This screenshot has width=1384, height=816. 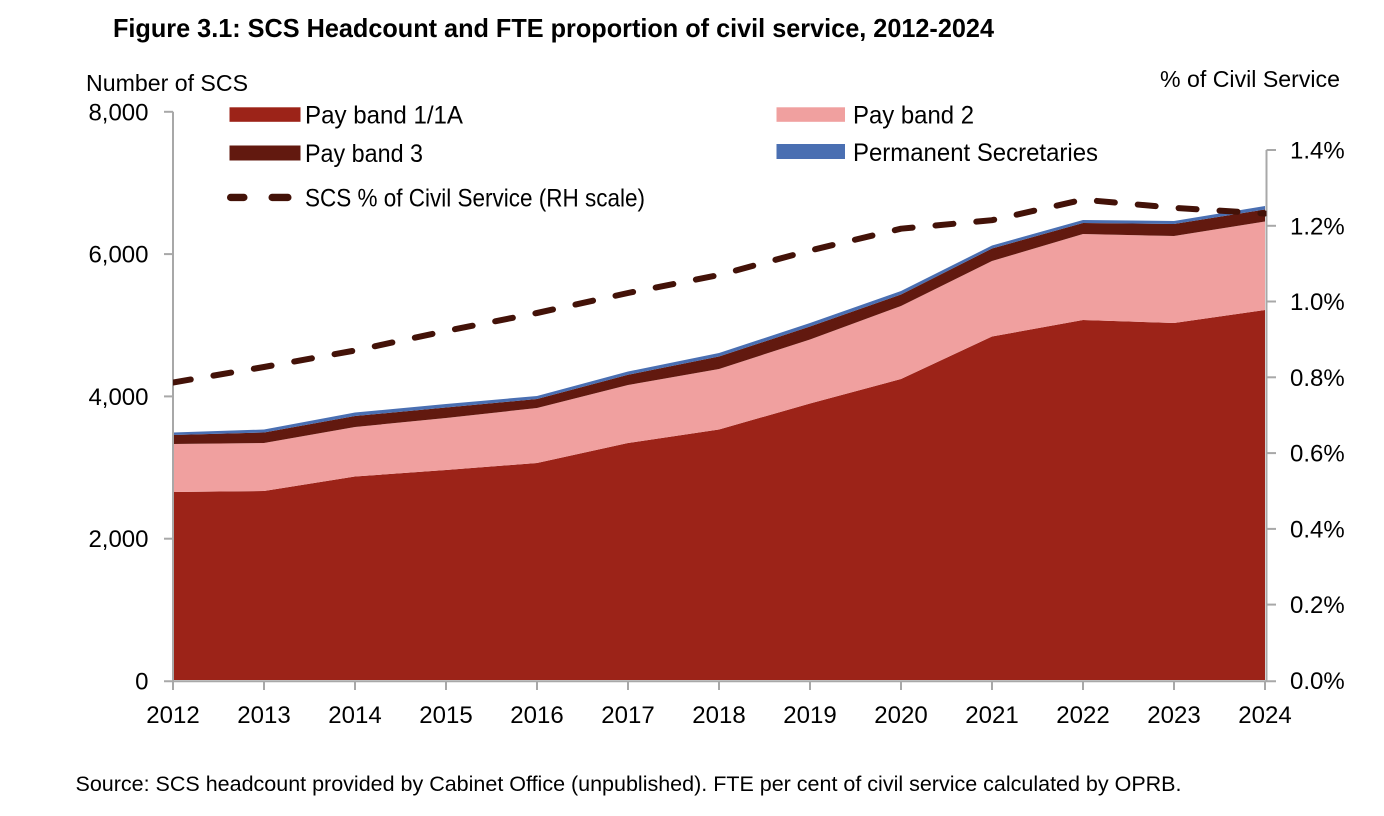 I want to click on svg-text: 2015, so click(x=445, y=715).